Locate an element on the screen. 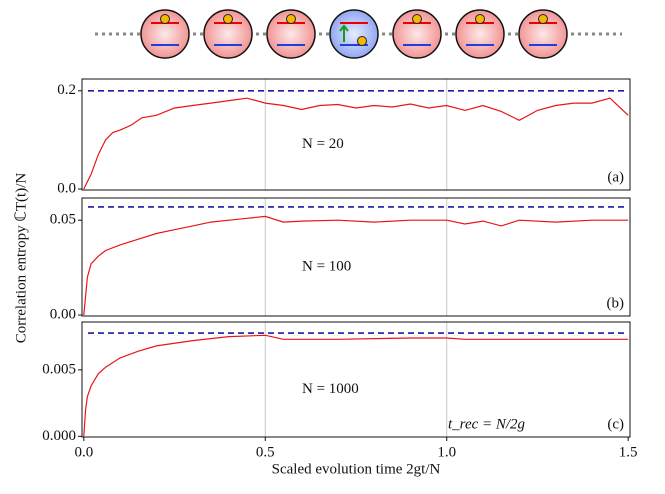  panel-label: (b) is located at coordinates (616, 303).